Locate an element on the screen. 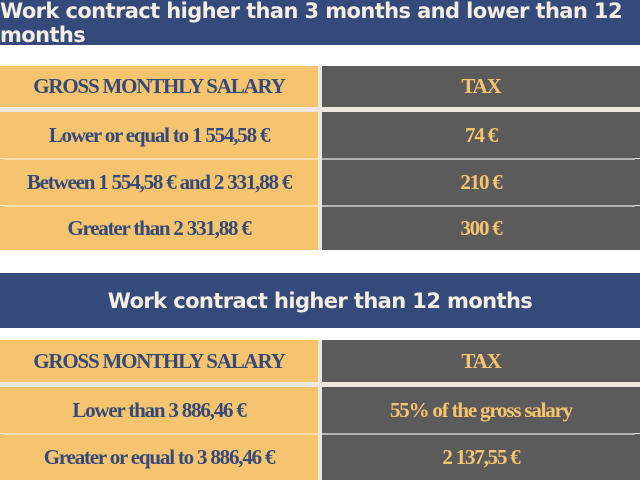 This screenshot has width=640, height=480. tax-cell: 210 € is located at coordinates (481, 182).